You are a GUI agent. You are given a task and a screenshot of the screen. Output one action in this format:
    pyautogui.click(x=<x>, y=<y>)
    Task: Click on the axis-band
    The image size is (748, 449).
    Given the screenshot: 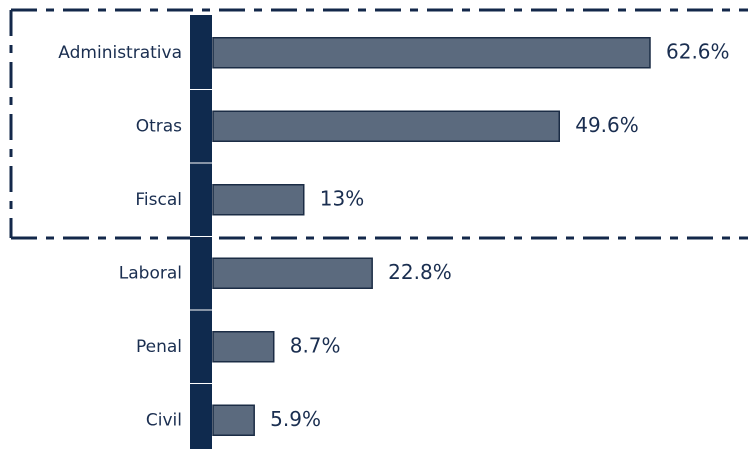 What is the action you would take?
    pyautogui.click(x=201, y=232)
    